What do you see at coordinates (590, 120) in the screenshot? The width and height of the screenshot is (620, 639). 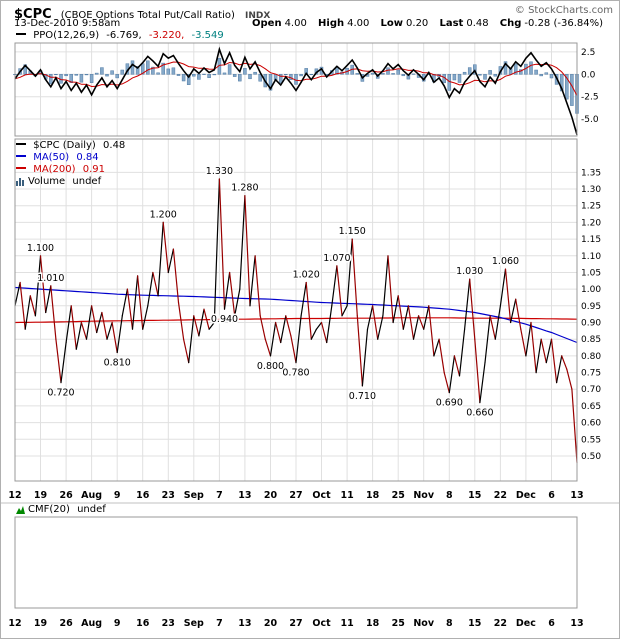 I see `svg-text: -5.0` at bounding box center [590, 120].